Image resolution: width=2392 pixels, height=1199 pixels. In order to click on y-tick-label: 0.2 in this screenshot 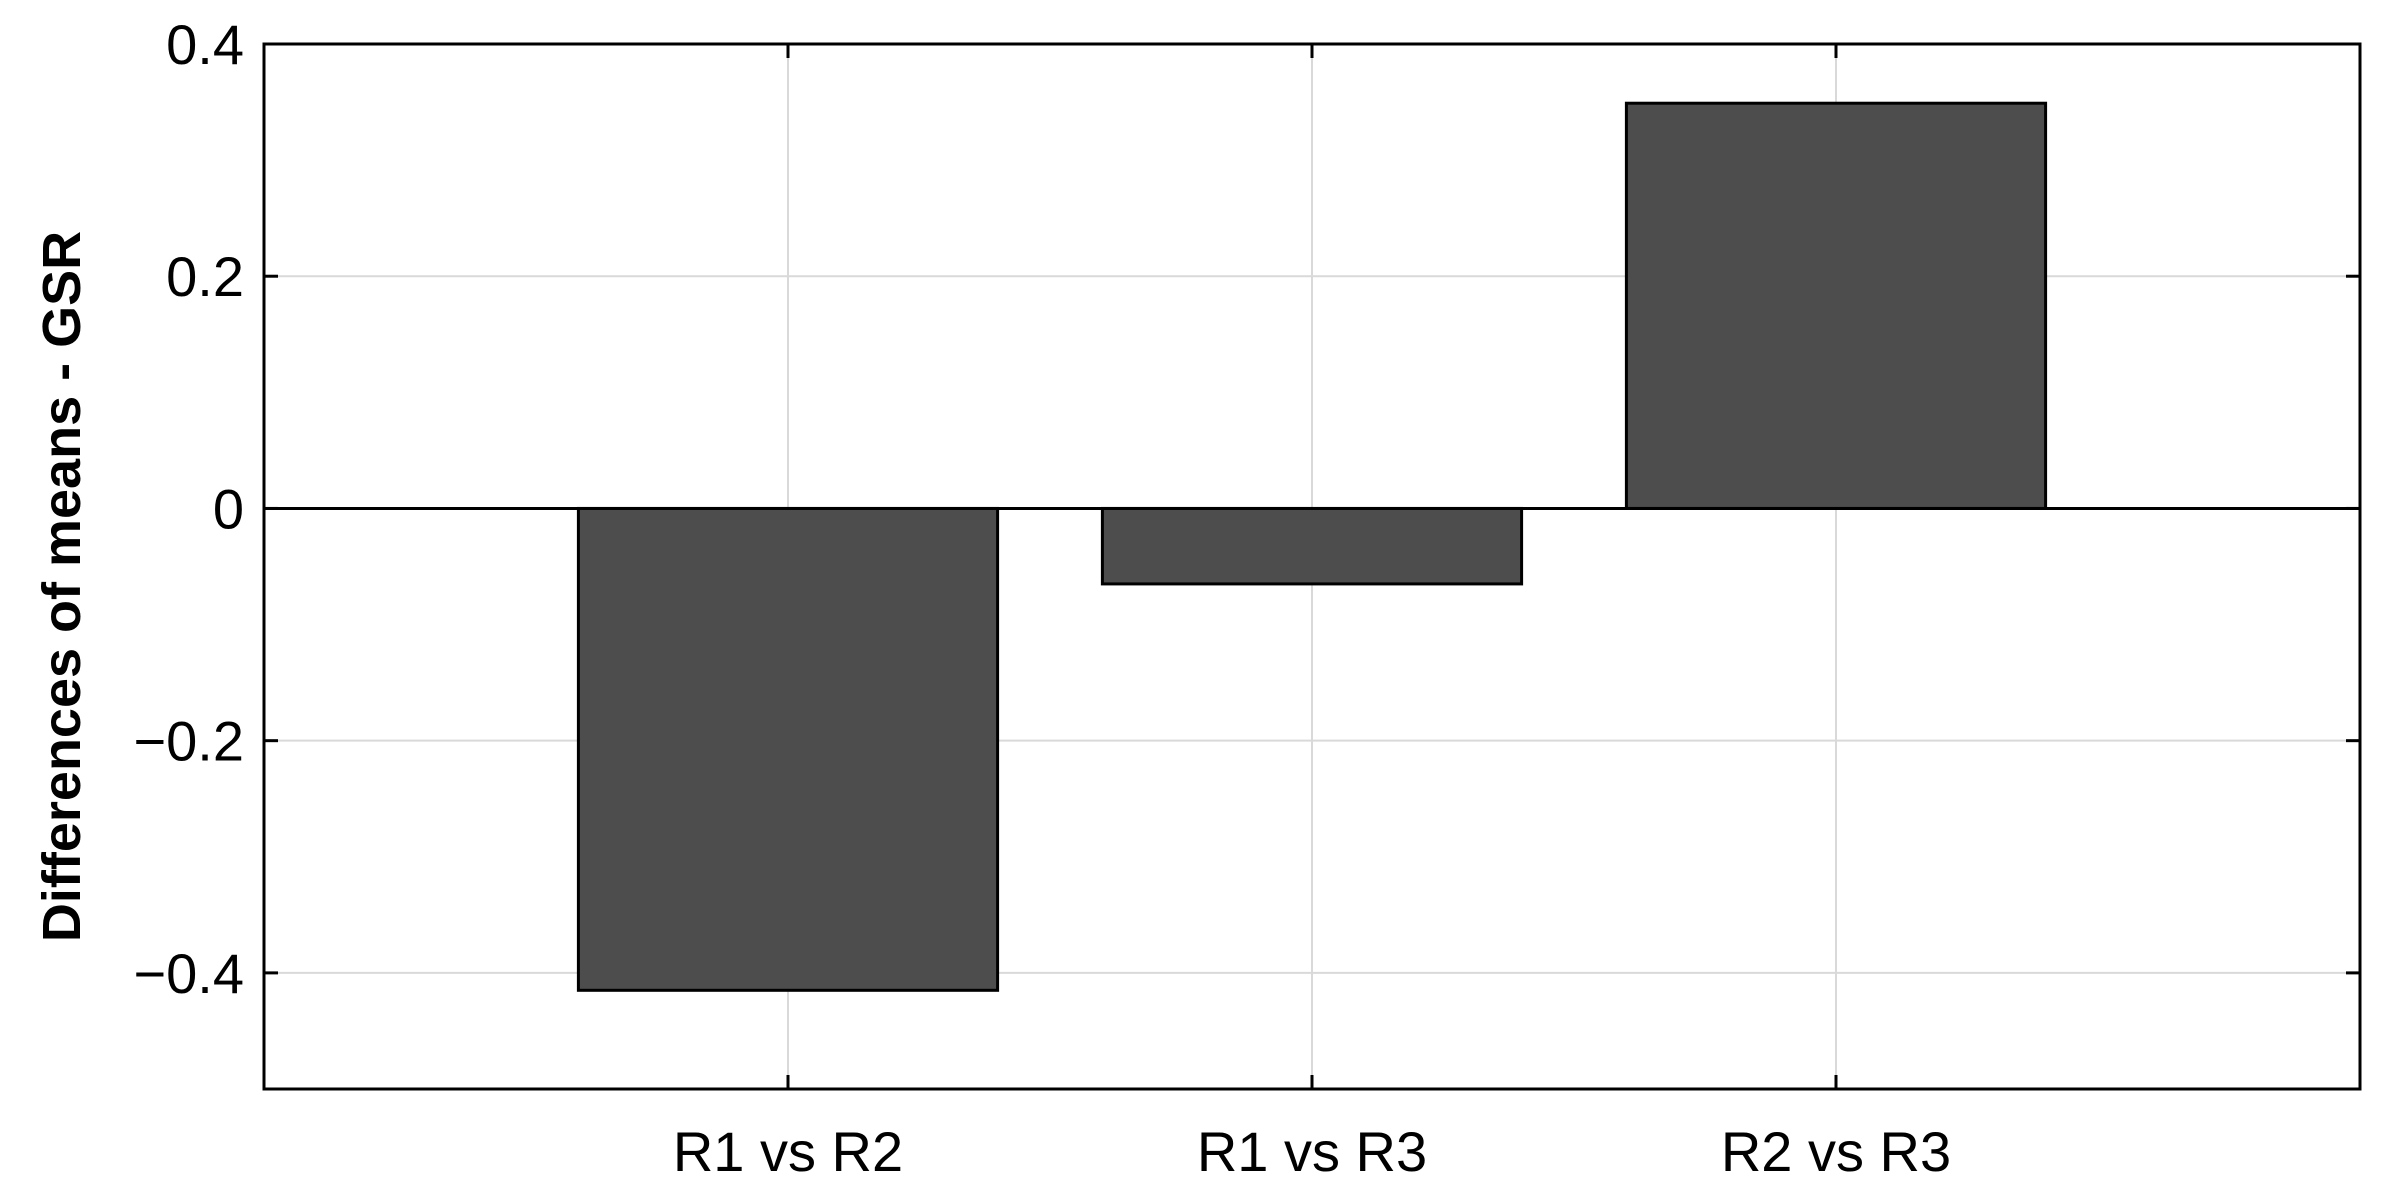, I will do `click(205, 276)`.